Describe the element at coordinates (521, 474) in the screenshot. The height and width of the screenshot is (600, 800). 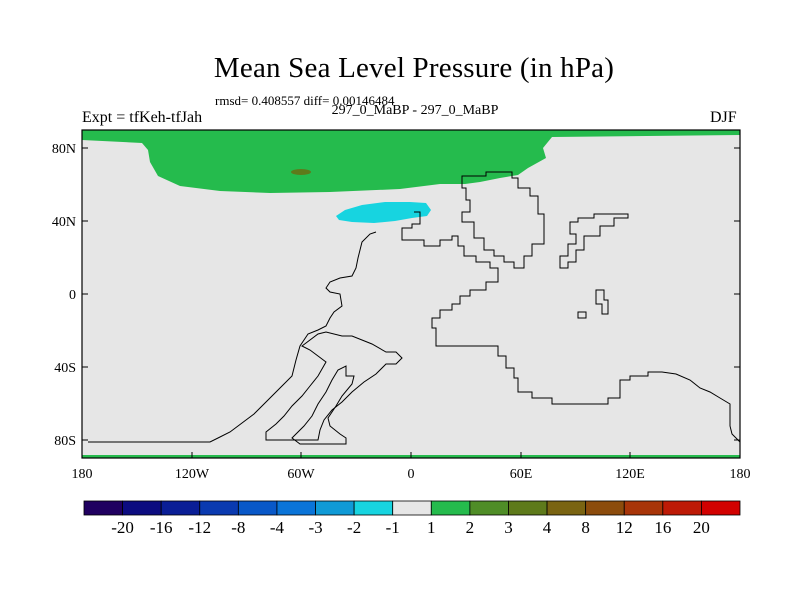
I see `lon-label: 60E` at that location.